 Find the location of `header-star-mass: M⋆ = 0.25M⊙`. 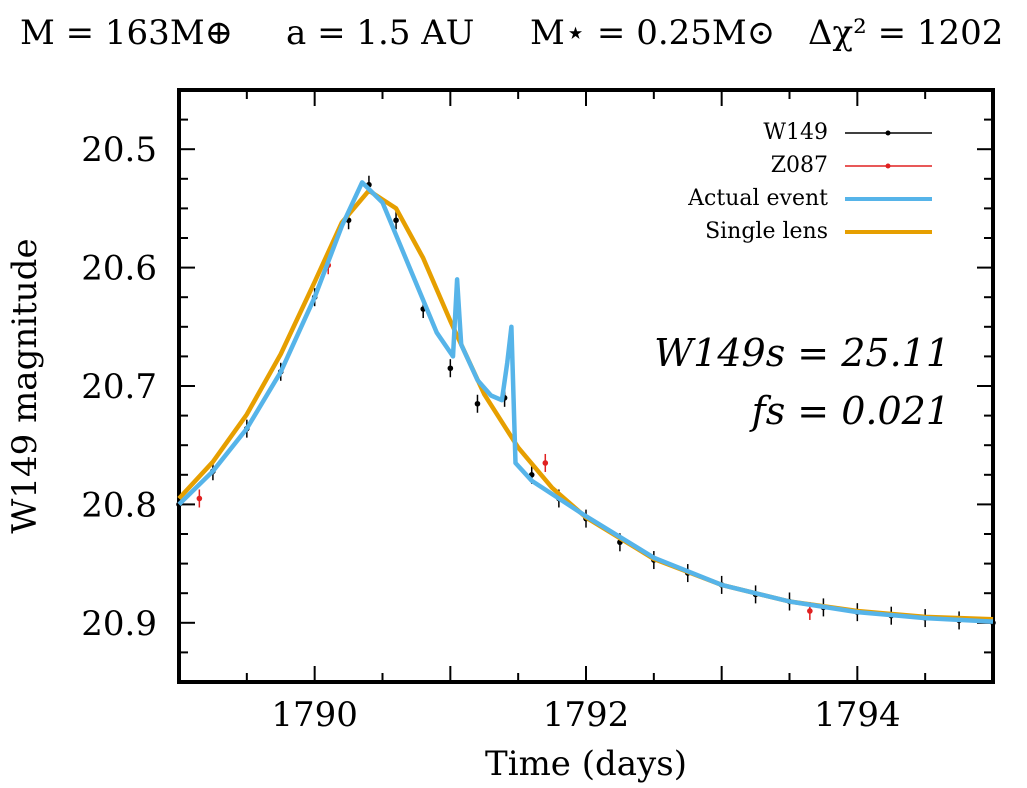

header-star-mass: M⋆ = 0.25M⊙ is located at coordinates (652, 33).